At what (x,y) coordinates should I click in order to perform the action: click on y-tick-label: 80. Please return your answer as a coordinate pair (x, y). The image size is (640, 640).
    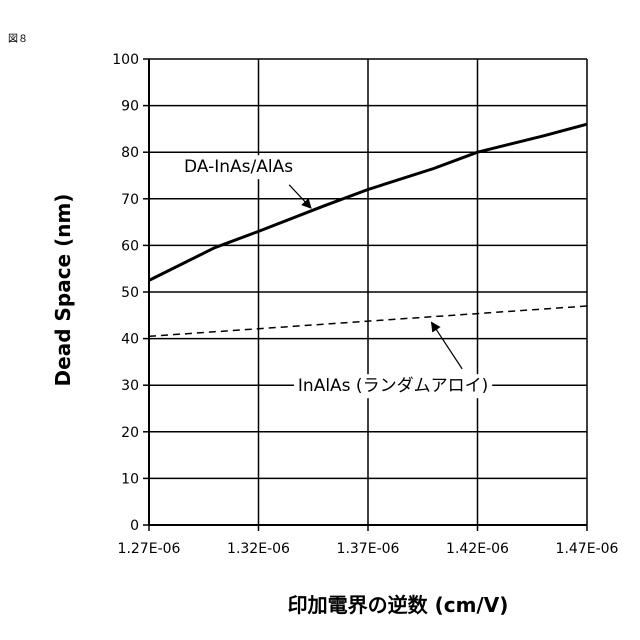
    Looking at the image, I should click on (130, 153).